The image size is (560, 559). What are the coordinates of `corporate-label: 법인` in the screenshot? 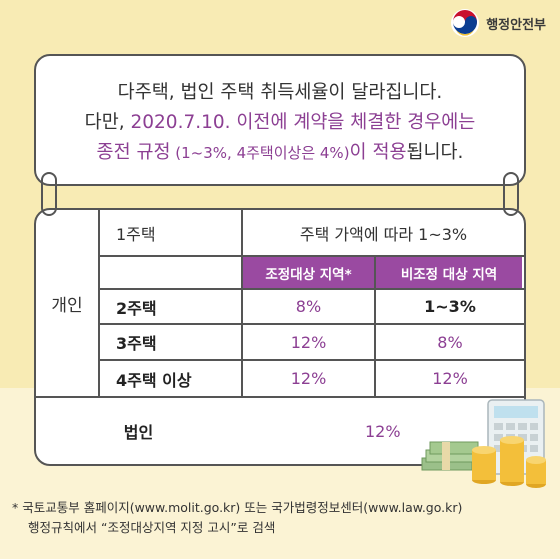 It's located at (138, 432).